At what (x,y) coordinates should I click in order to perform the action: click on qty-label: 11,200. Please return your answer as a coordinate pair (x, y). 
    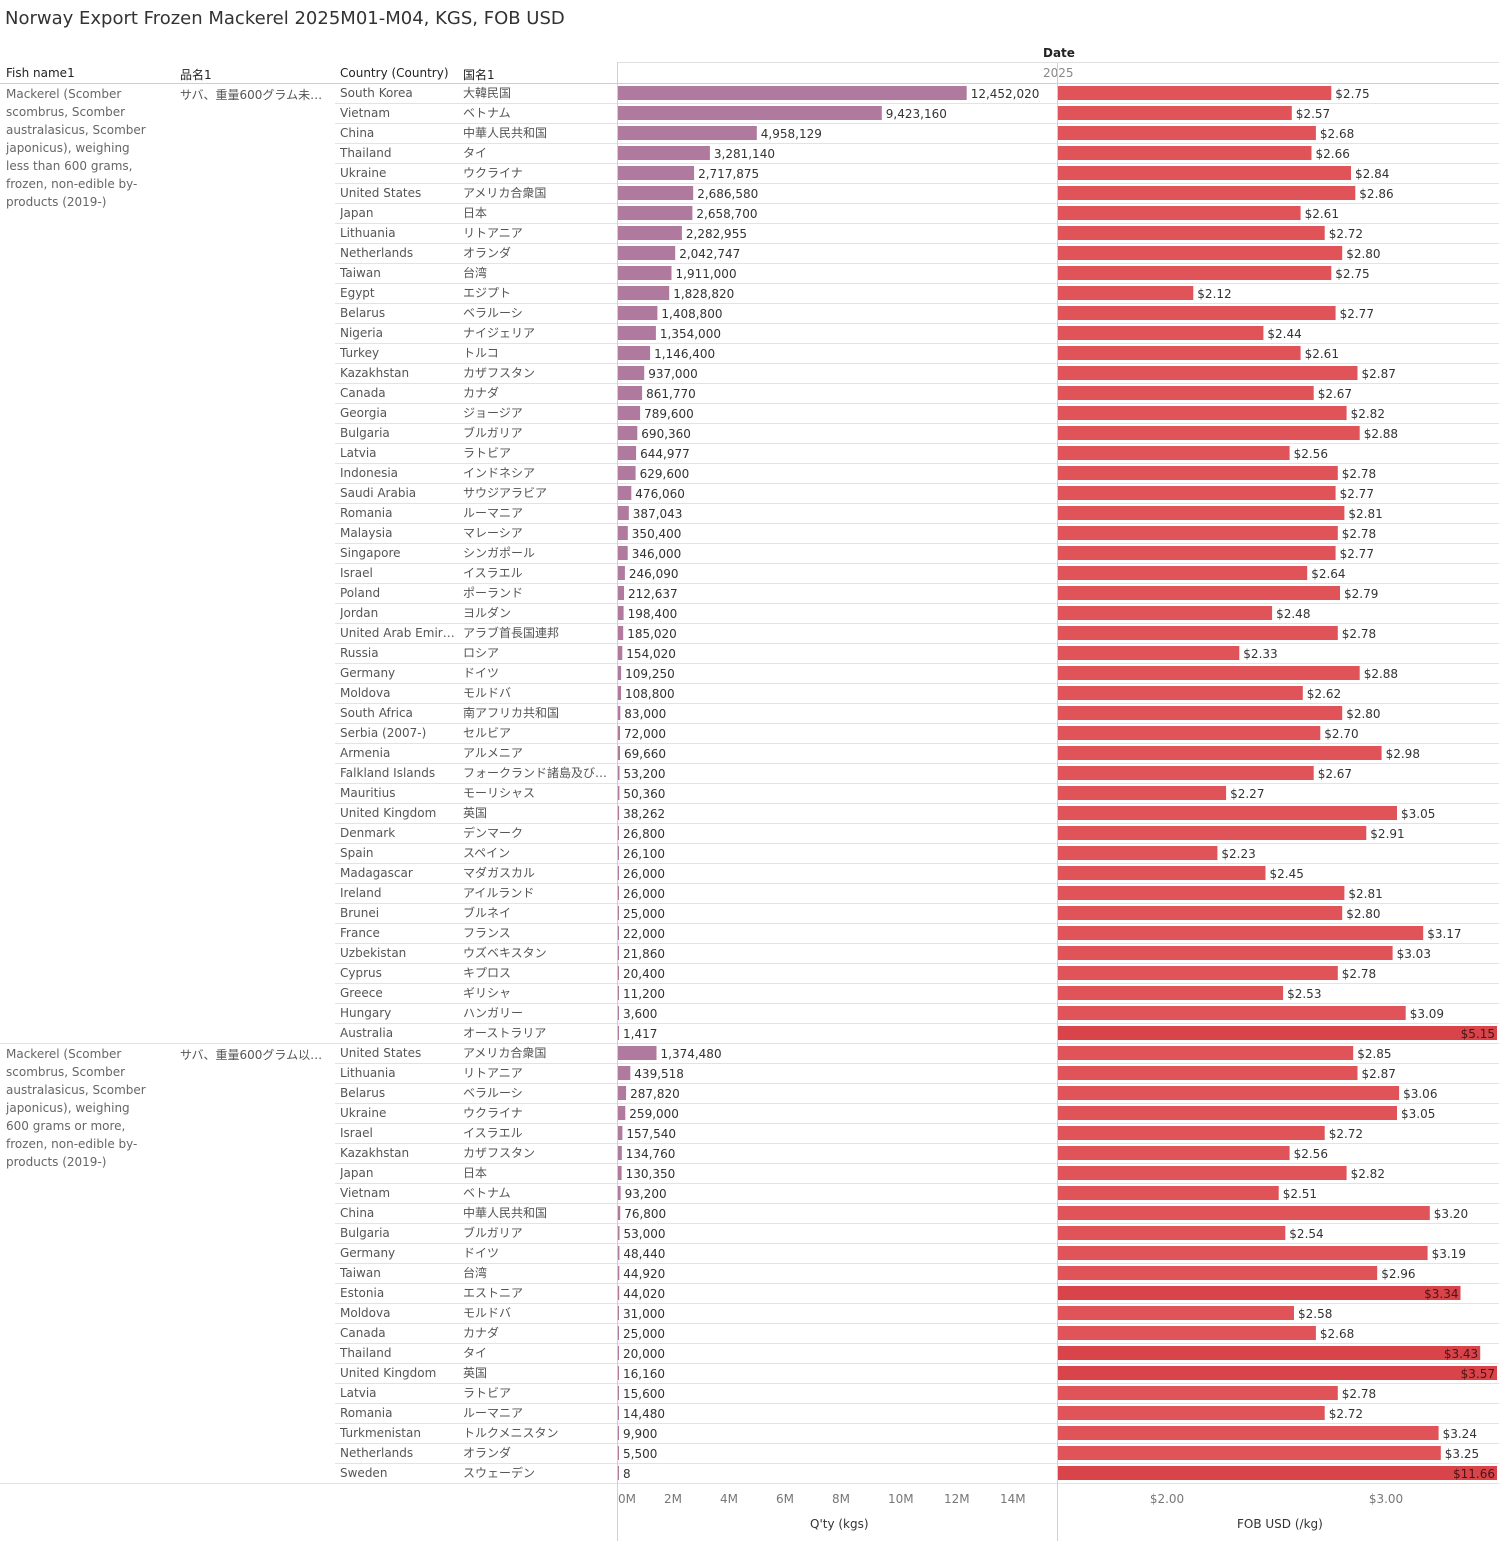
    Looking at the image, I should click on (644, 994).